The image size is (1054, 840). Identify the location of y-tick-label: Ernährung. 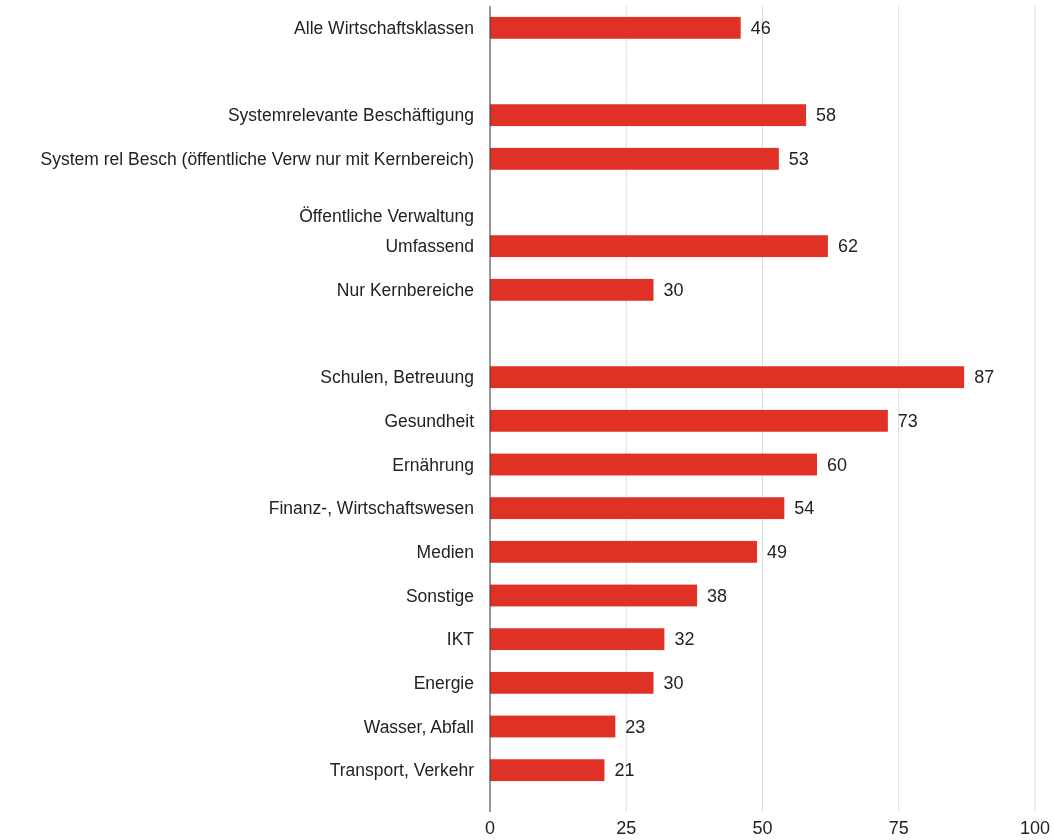
(433, 464).